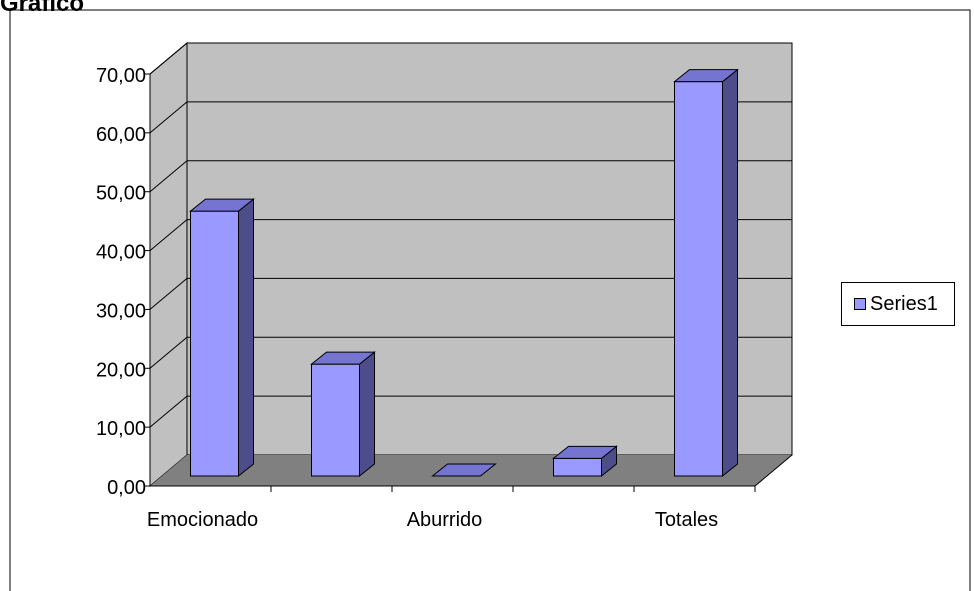 The image size is (974, 591). What do you see at coordinates (904, 303) in the screenshot?
I see `legend-label: Series1` at bounding box center [904, 303].